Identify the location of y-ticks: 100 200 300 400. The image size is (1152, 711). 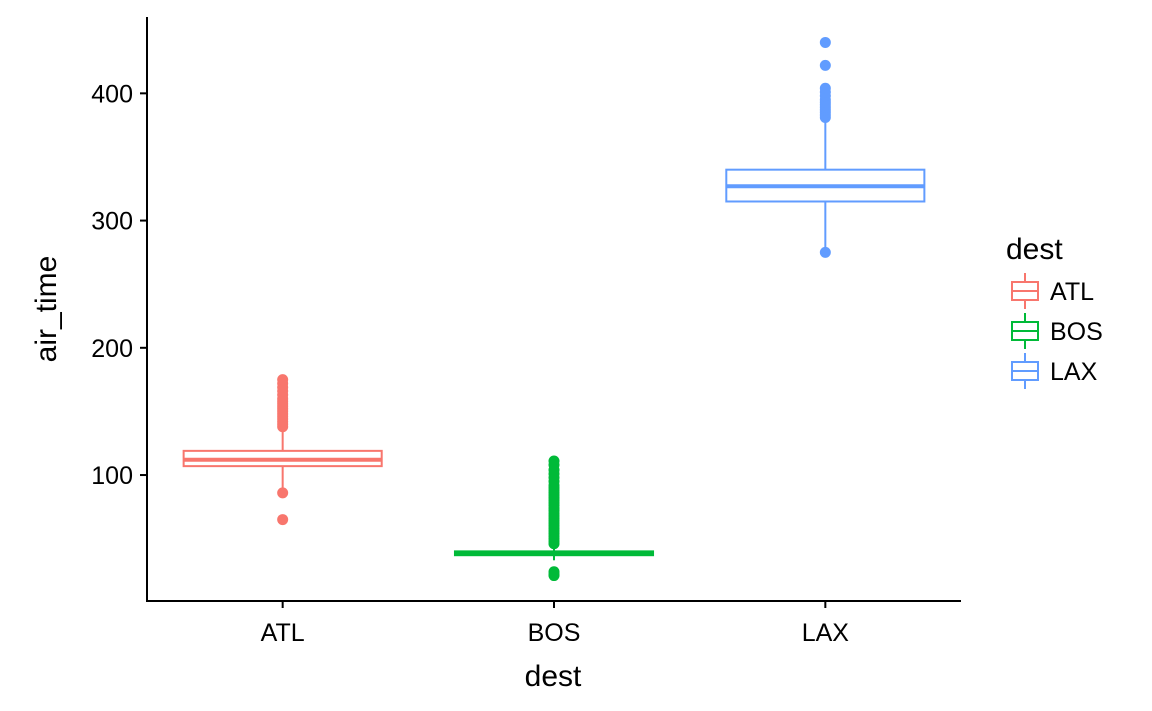
(119, 285).